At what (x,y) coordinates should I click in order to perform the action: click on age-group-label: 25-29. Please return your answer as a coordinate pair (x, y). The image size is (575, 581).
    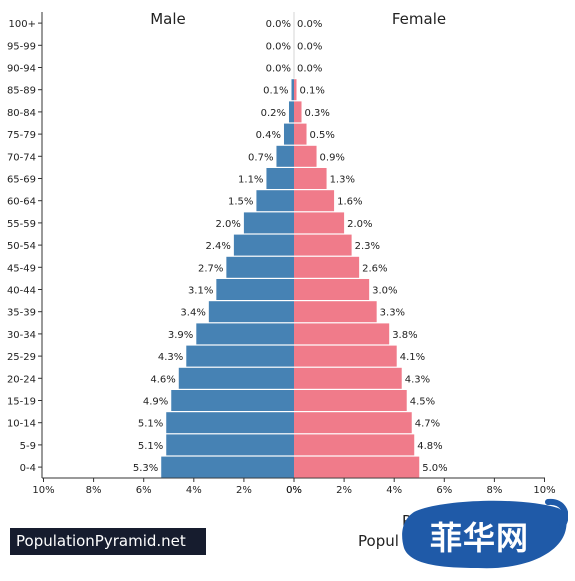
    Looking at the image, I should click on (21, 357).